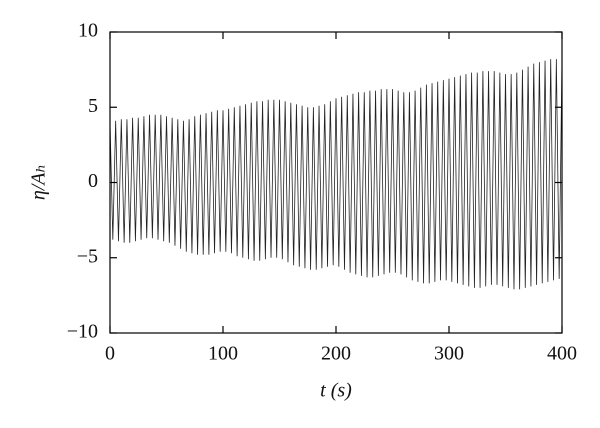 This screenshot has width=600, height=428. I want to click on x-axis-label: t (s), so click(336, 391).